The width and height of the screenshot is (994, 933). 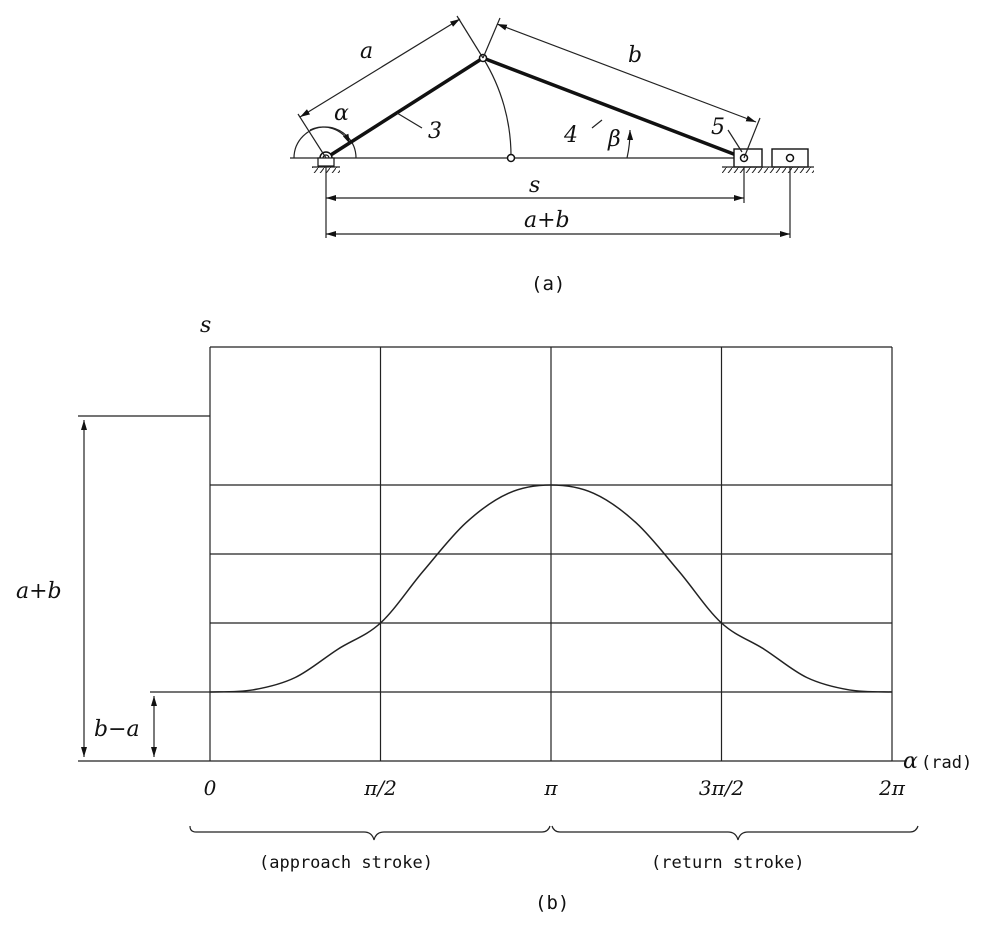 What do you see at coordinates (550, 788) in the screenshot?
I see `x-tick-label-2: π` at bounding box center [550, 788].